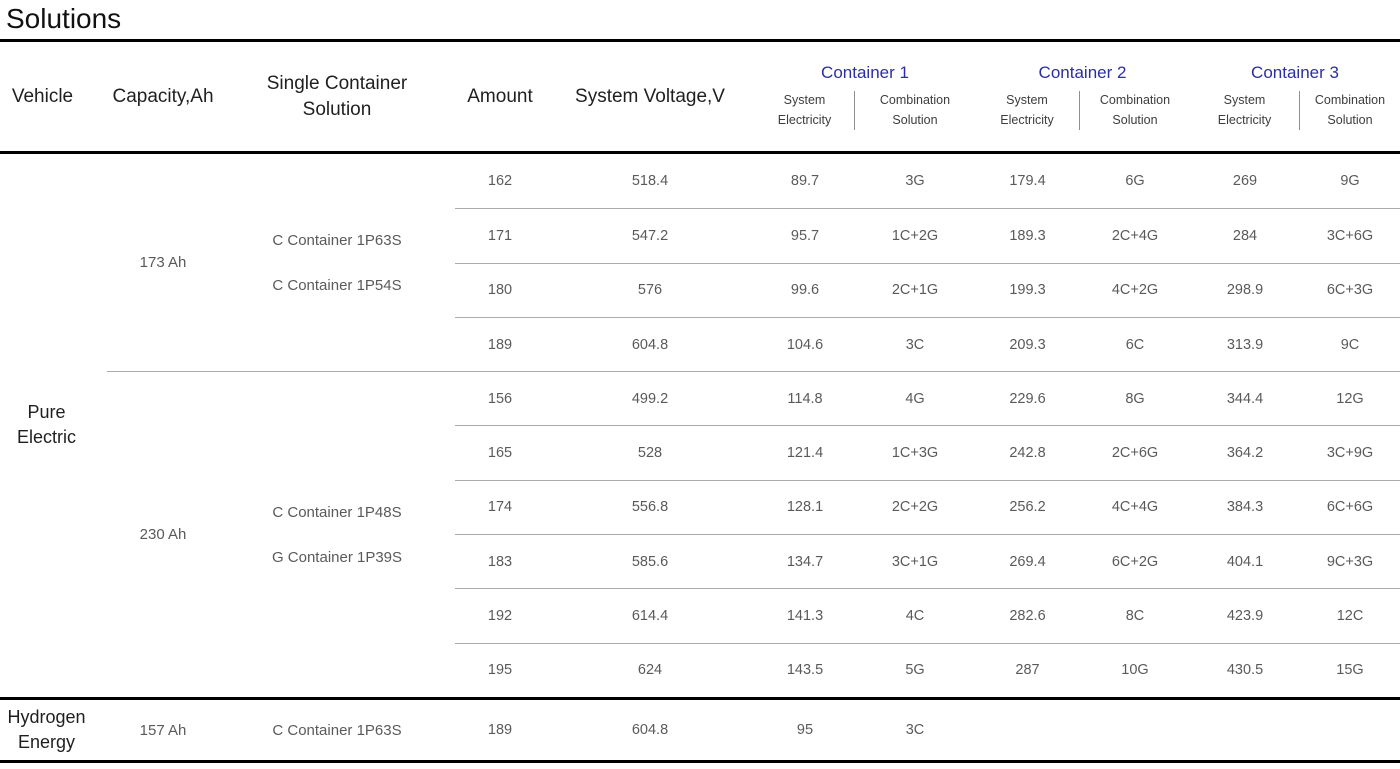 This screenshot has width=1400, height=769. Describe the element at coordinates (1027, 452) in the screenshot. I see `container2-electricity-value: 242.8` at that location.